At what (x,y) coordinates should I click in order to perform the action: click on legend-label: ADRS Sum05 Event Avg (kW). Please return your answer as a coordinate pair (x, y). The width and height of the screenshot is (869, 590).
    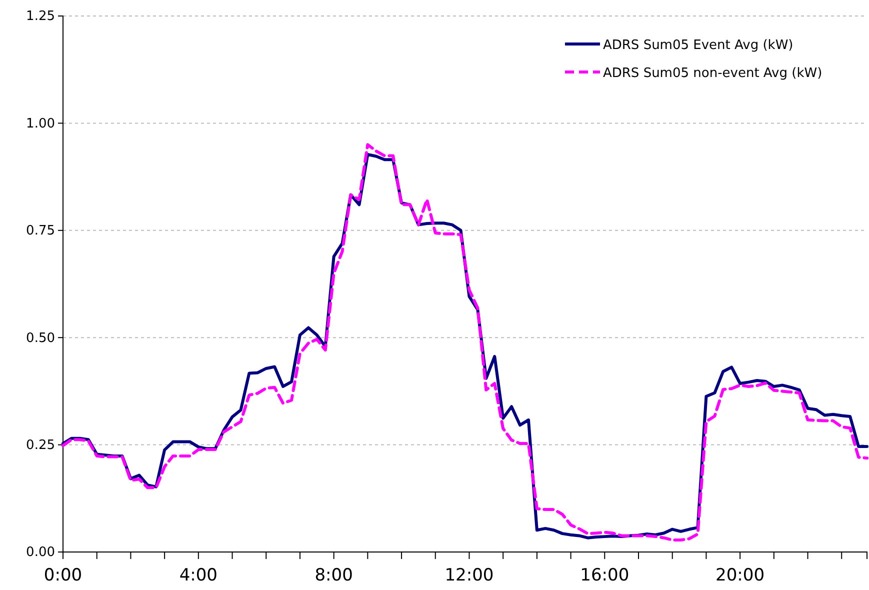
    Looking at the image, I should click on (698, 45).